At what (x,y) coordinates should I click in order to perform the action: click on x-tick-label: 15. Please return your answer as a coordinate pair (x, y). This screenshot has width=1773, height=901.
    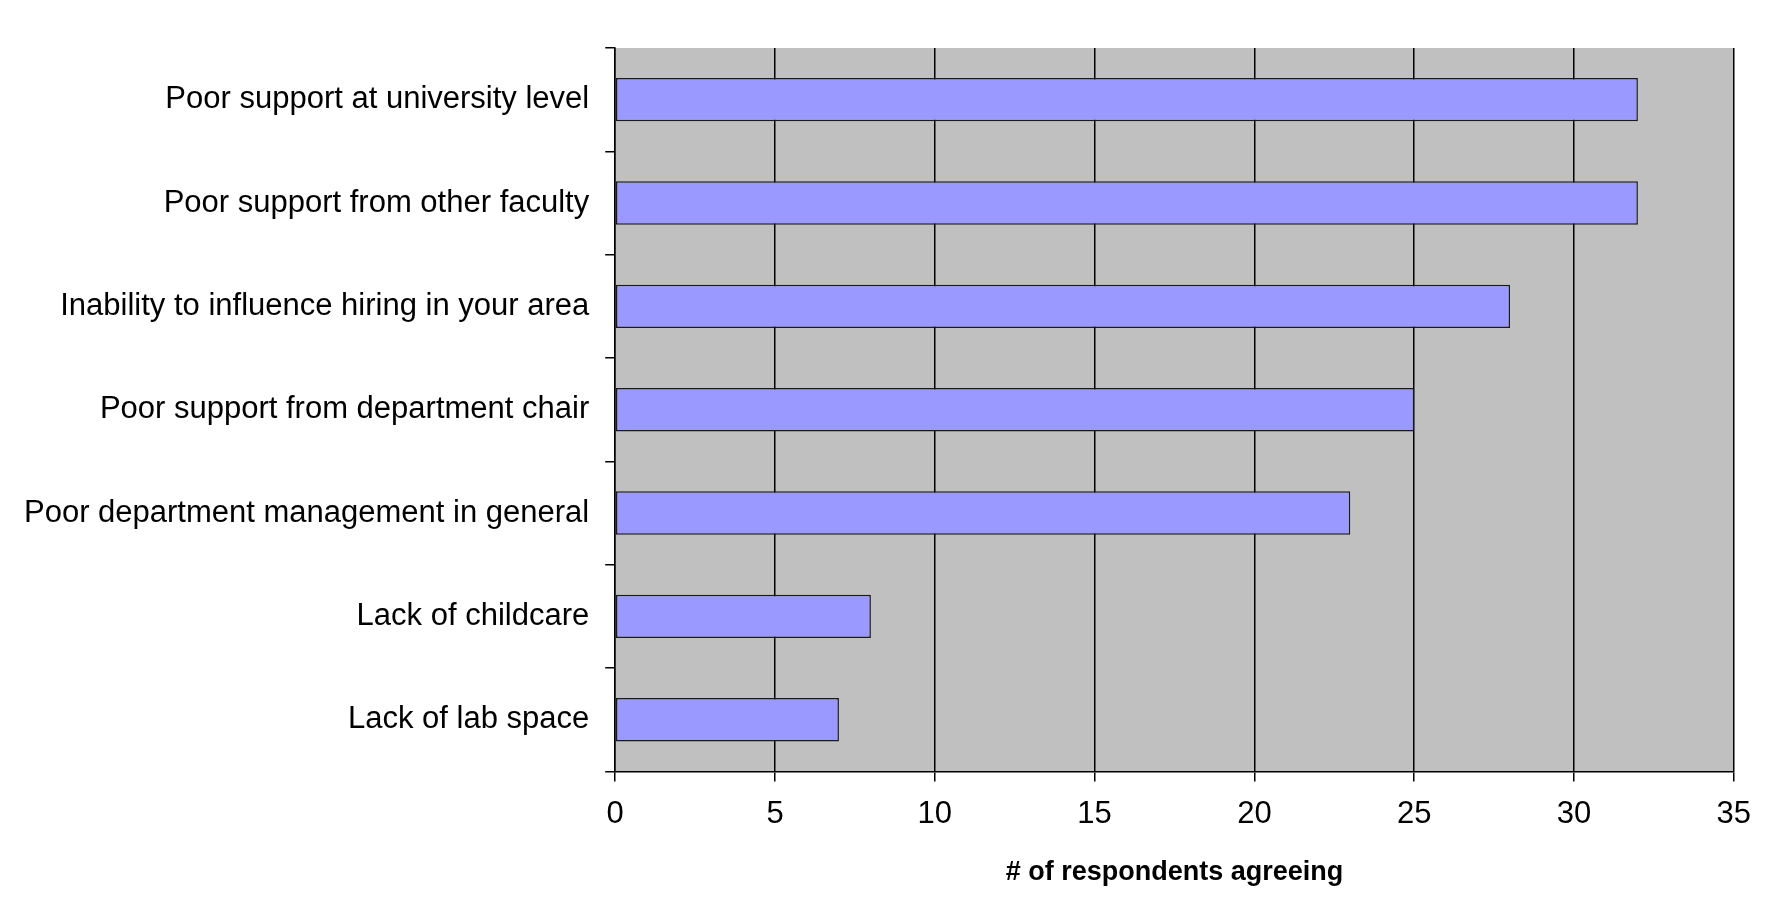
    Looking at the image, I should click on (1094, 812).